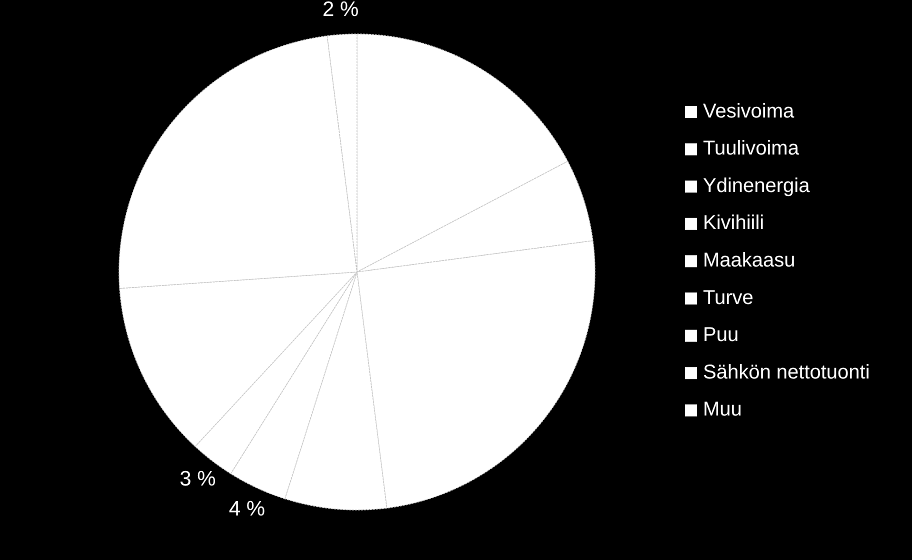 The width and height of the screenshot is (912, 560). I want to click on legend-label: Vesivoima, so click(749, 111).